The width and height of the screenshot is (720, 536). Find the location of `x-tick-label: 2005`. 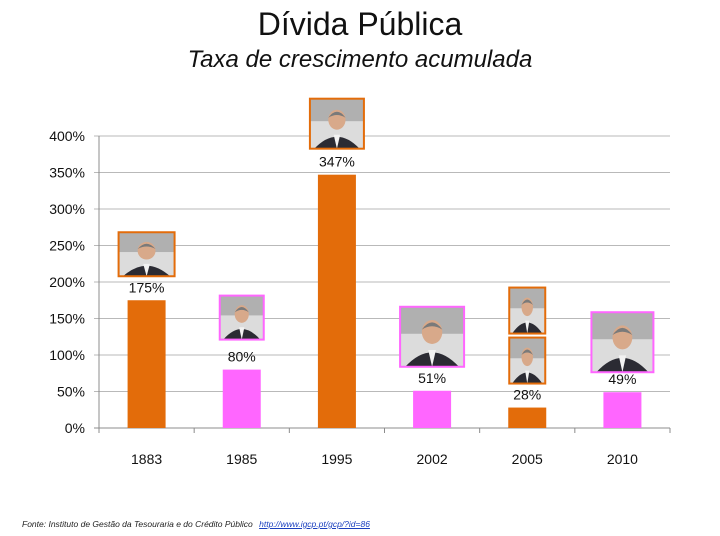

x-tick-label: 2005 is located at coordinates (527, 459).